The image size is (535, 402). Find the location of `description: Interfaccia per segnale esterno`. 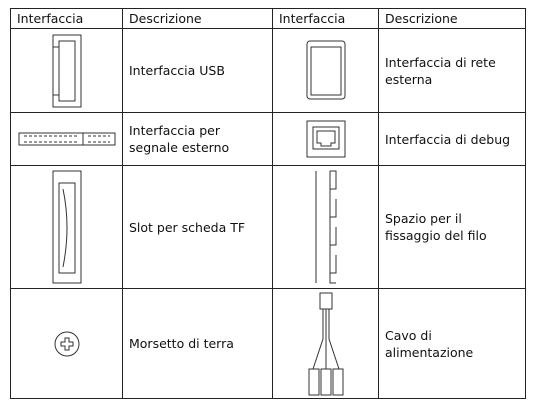

description: Interfaccia per segnale esterno is located at coordinates (197, 139).